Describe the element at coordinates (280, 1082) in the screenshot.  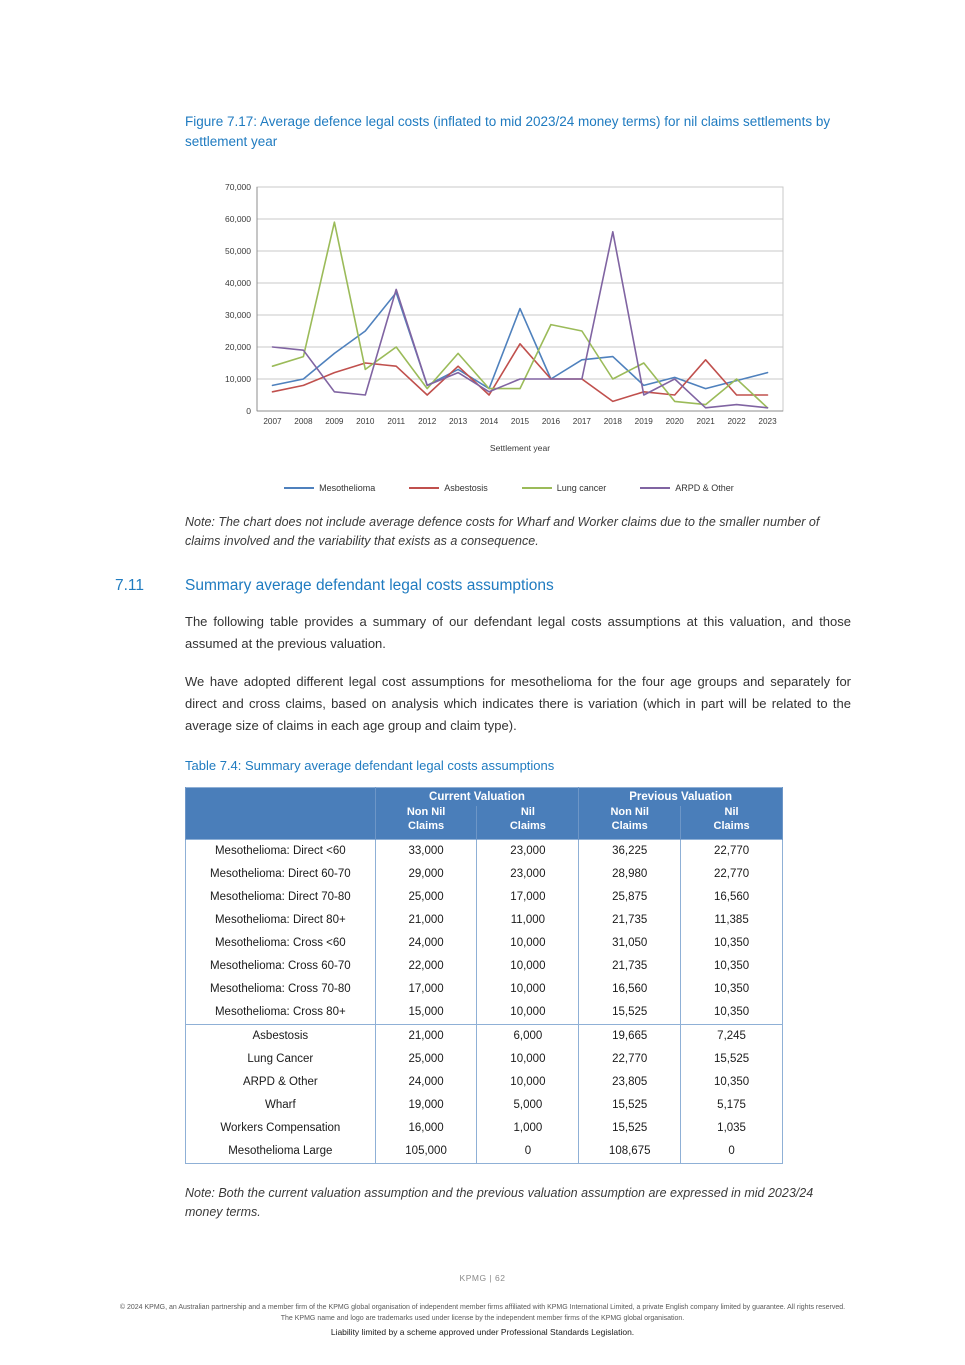
I see `row-label: ARPD & Other` at that location.